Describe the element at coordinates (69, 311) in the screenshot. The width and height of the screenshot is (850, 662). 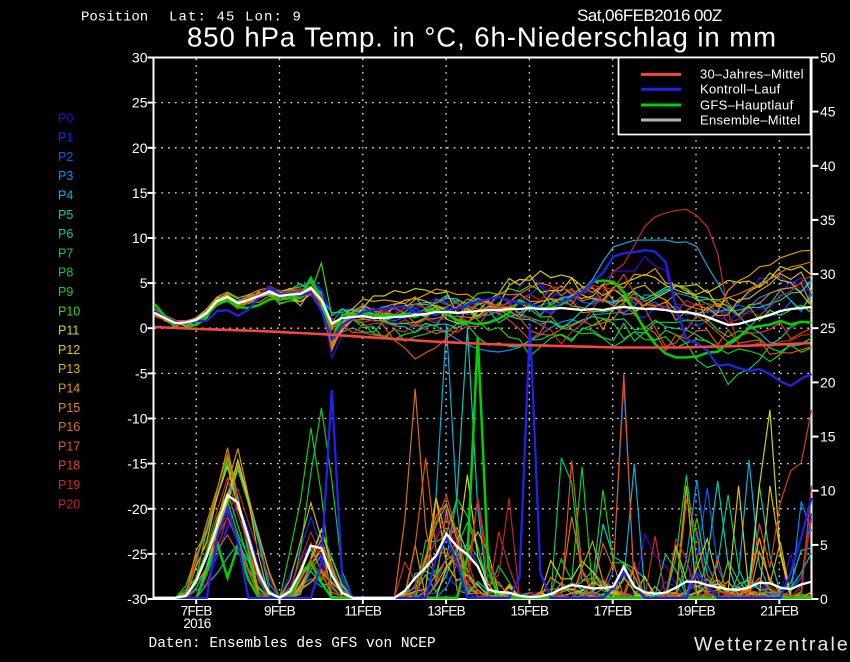
I see `svg-text: P10` at that location.